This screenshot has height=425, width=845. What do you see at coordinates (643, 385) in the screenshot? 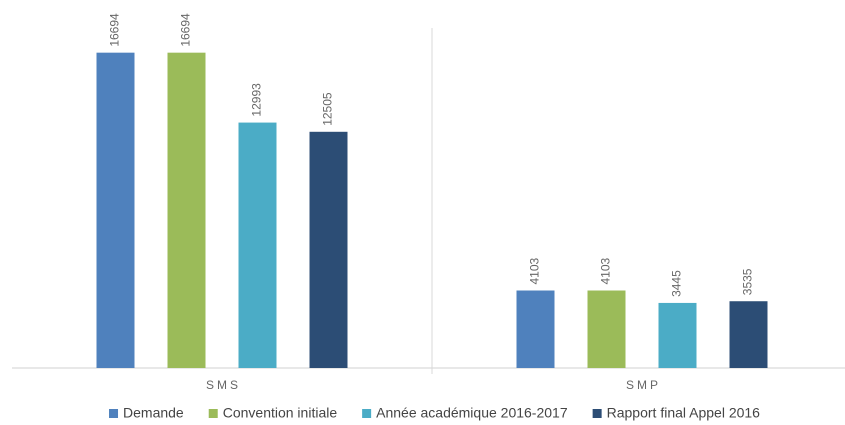
I see `x-tick-label: SMP` at bounding box center [643, 385].